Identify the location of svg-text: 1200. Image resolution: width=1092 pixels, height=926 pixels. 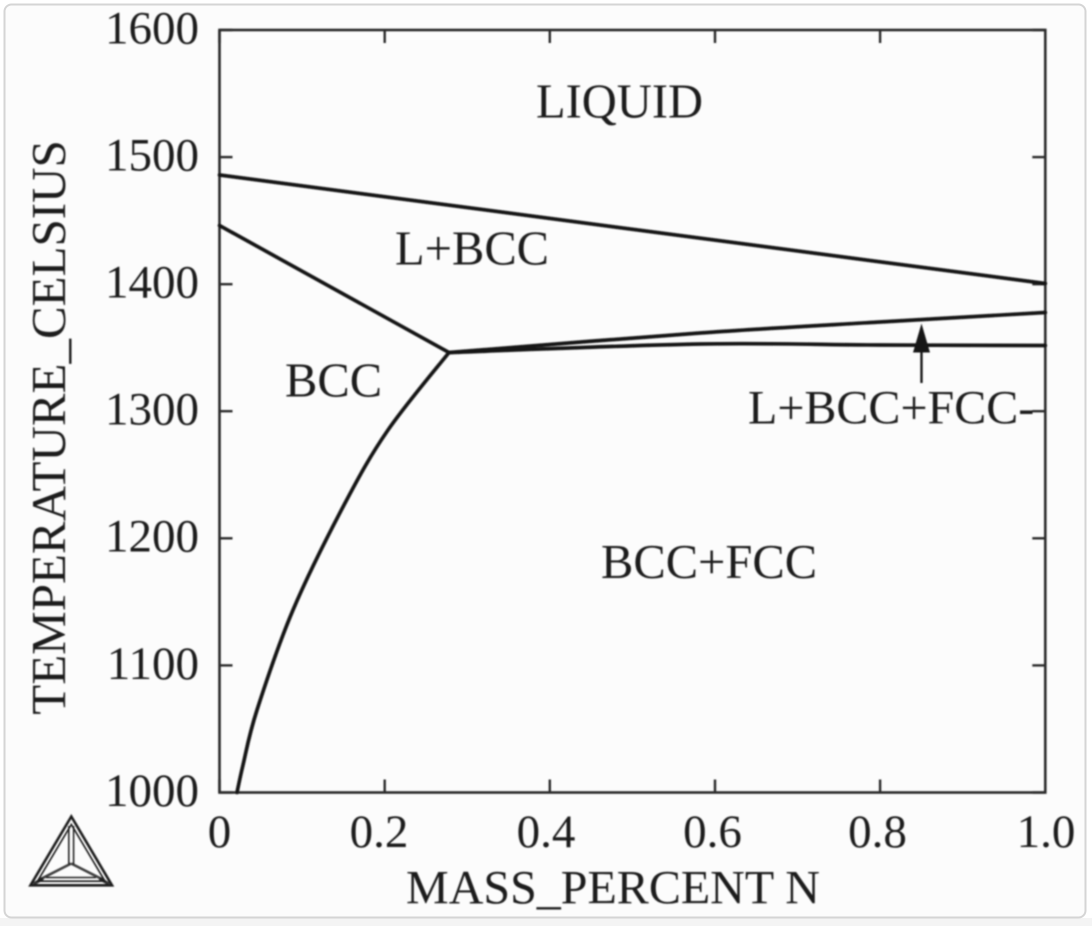
(152, 537).